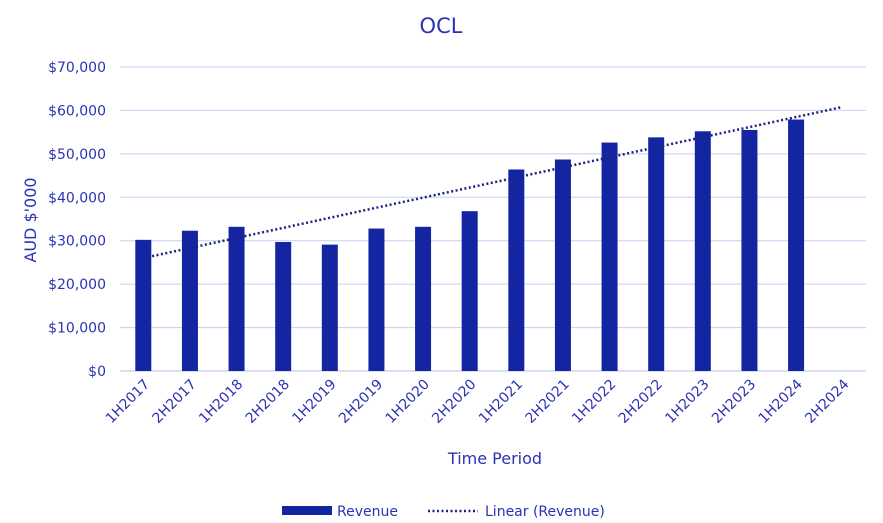  What do you see at coordinates (77, 68) in the screenshot?
I see `y-tick-label: $70,000` at bounding box center [77, 68].